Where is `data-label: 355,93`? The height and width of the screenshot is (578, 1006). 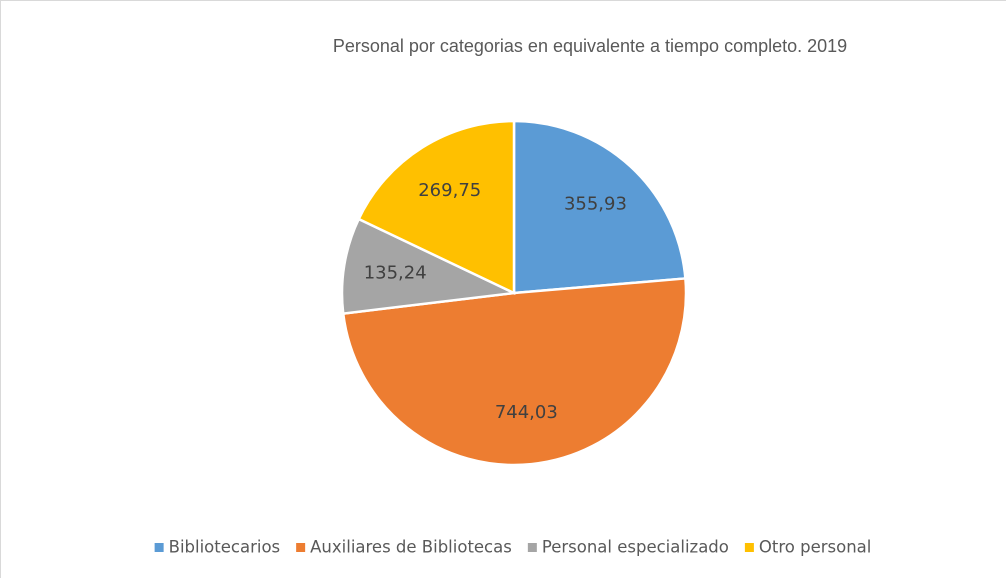 data-label: 355,93 is located at coordinates (595, 203).